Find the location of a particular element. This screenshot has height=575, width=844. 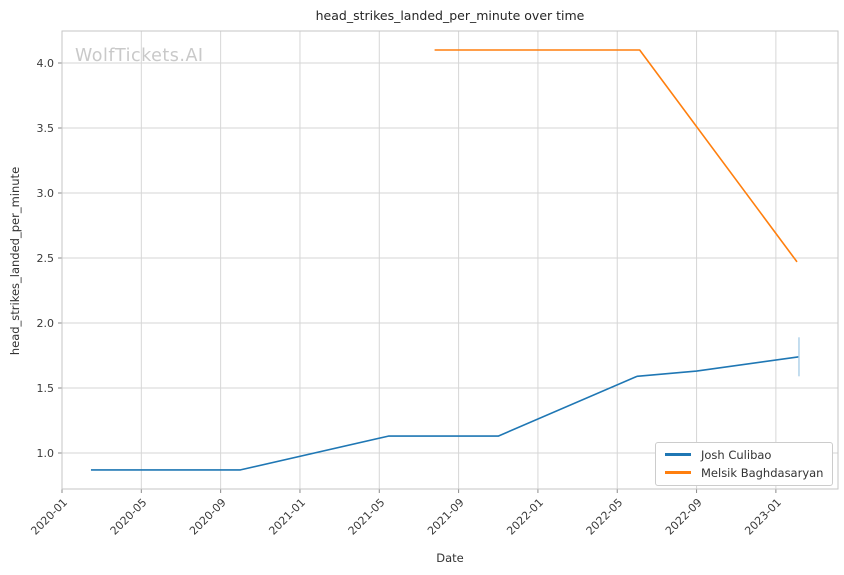

x-tick-label: 2021-01 is located at coordinates (287, 517).